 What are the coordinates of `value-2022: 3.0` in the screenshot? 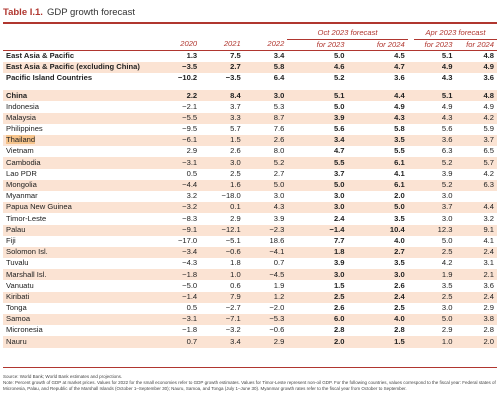 It's located at (265, 96).